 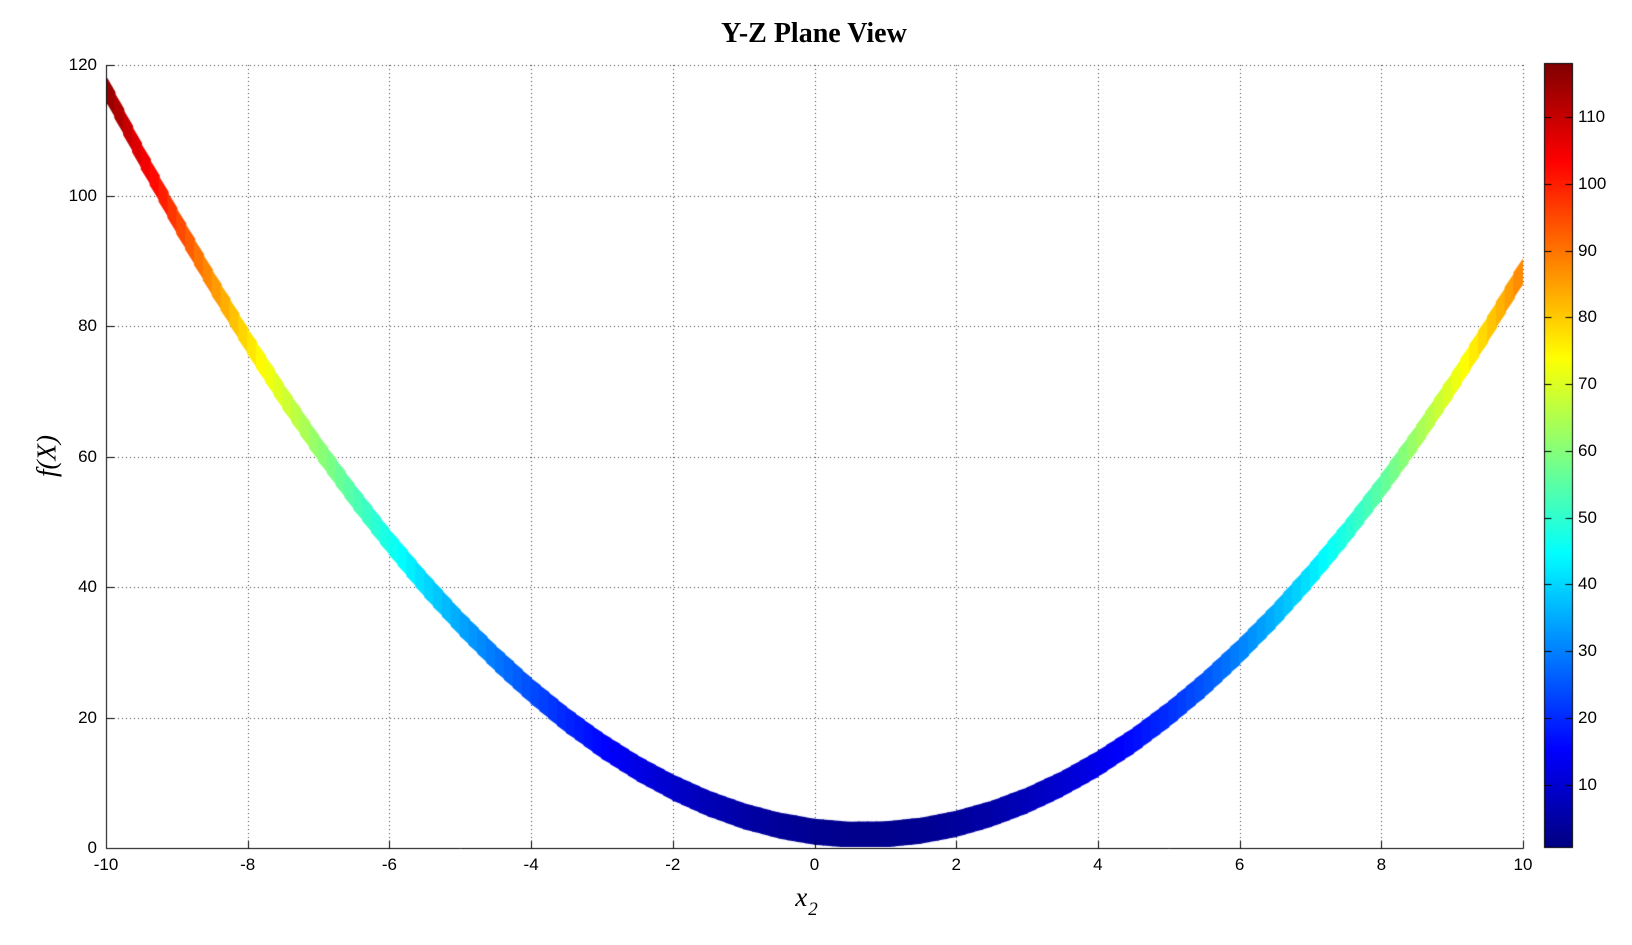 I want to click on y-axis-label-text: f(X), so click(x=46, y=456).